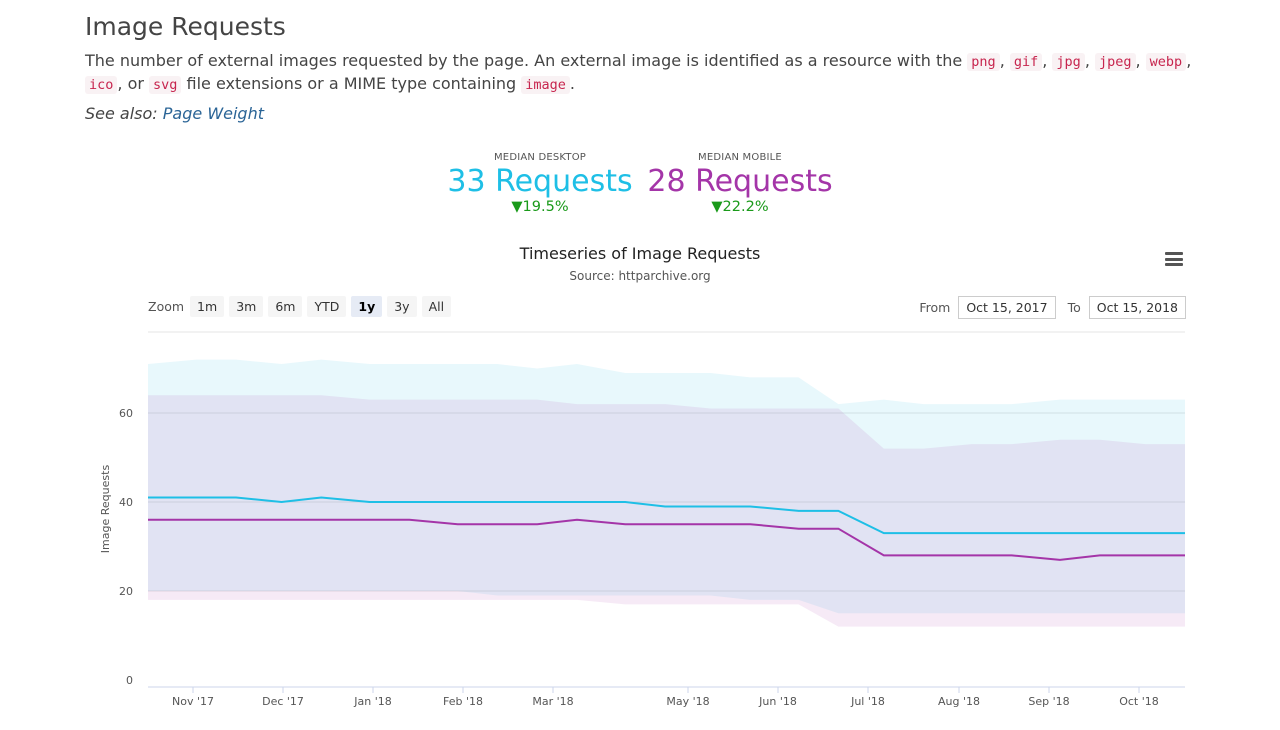 This screenshot has height=730, width=1280. What do you see at coordinates (1139, 701) in the screenshot?
I see `x-tick-label-10: Oct '18` at bounding box center [1139, 701].